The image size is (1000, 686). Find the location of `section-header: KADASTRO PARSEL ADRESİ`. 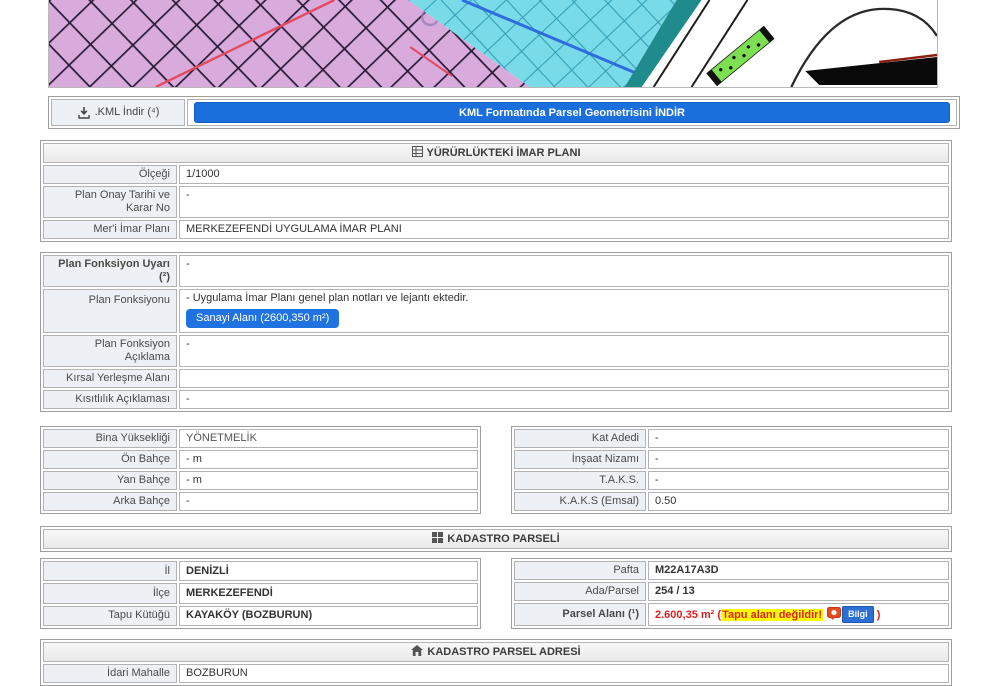

section-header: KADASTRO PARSEL ADRESİ is located at coordinates (496, 652).